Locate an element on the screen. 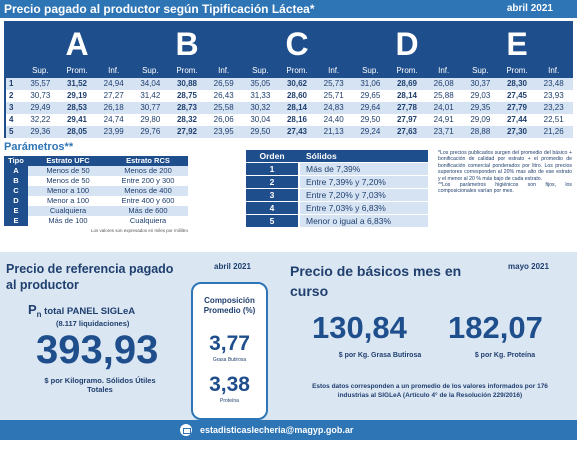 This screenshot has width=577, height=449. table-cell: 29,41 is located at coordinates (76, 119).